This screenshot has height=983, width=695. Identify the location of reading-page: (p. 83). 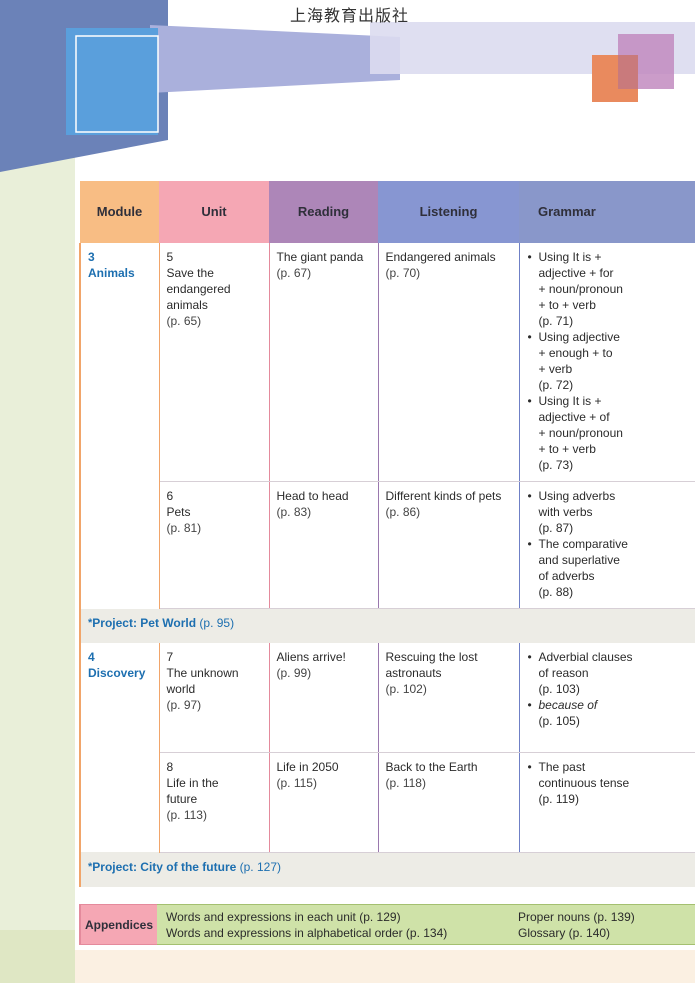
(294, 512).